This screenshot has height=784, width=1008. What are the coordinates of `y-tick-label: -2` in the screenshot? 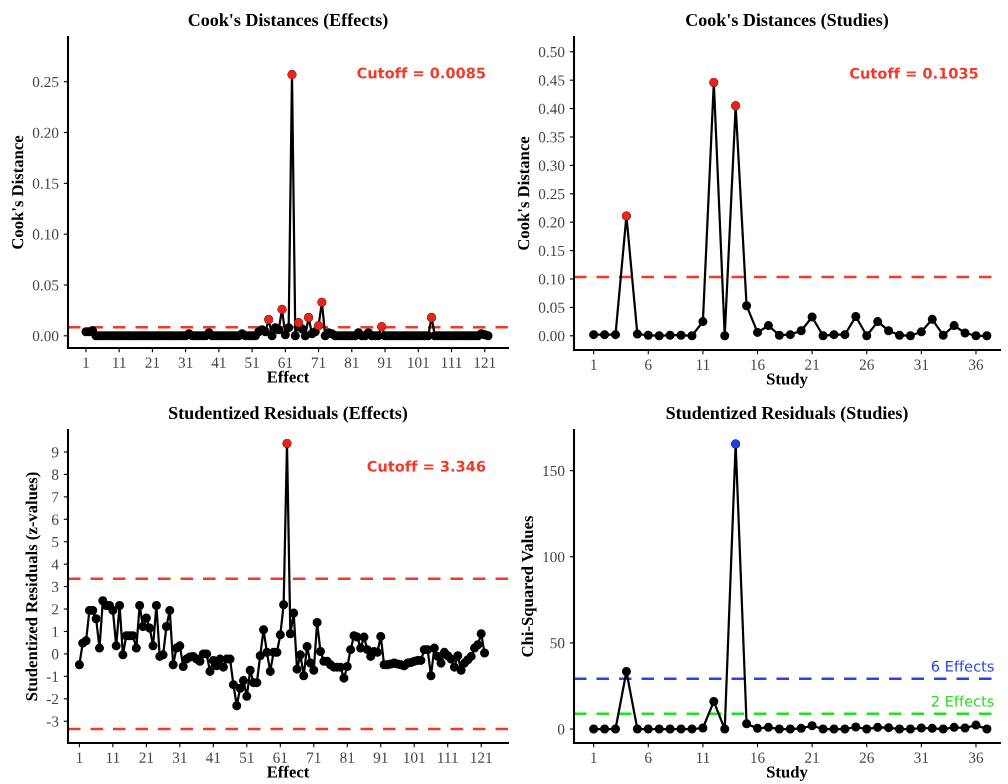 It's located at (52, 699).